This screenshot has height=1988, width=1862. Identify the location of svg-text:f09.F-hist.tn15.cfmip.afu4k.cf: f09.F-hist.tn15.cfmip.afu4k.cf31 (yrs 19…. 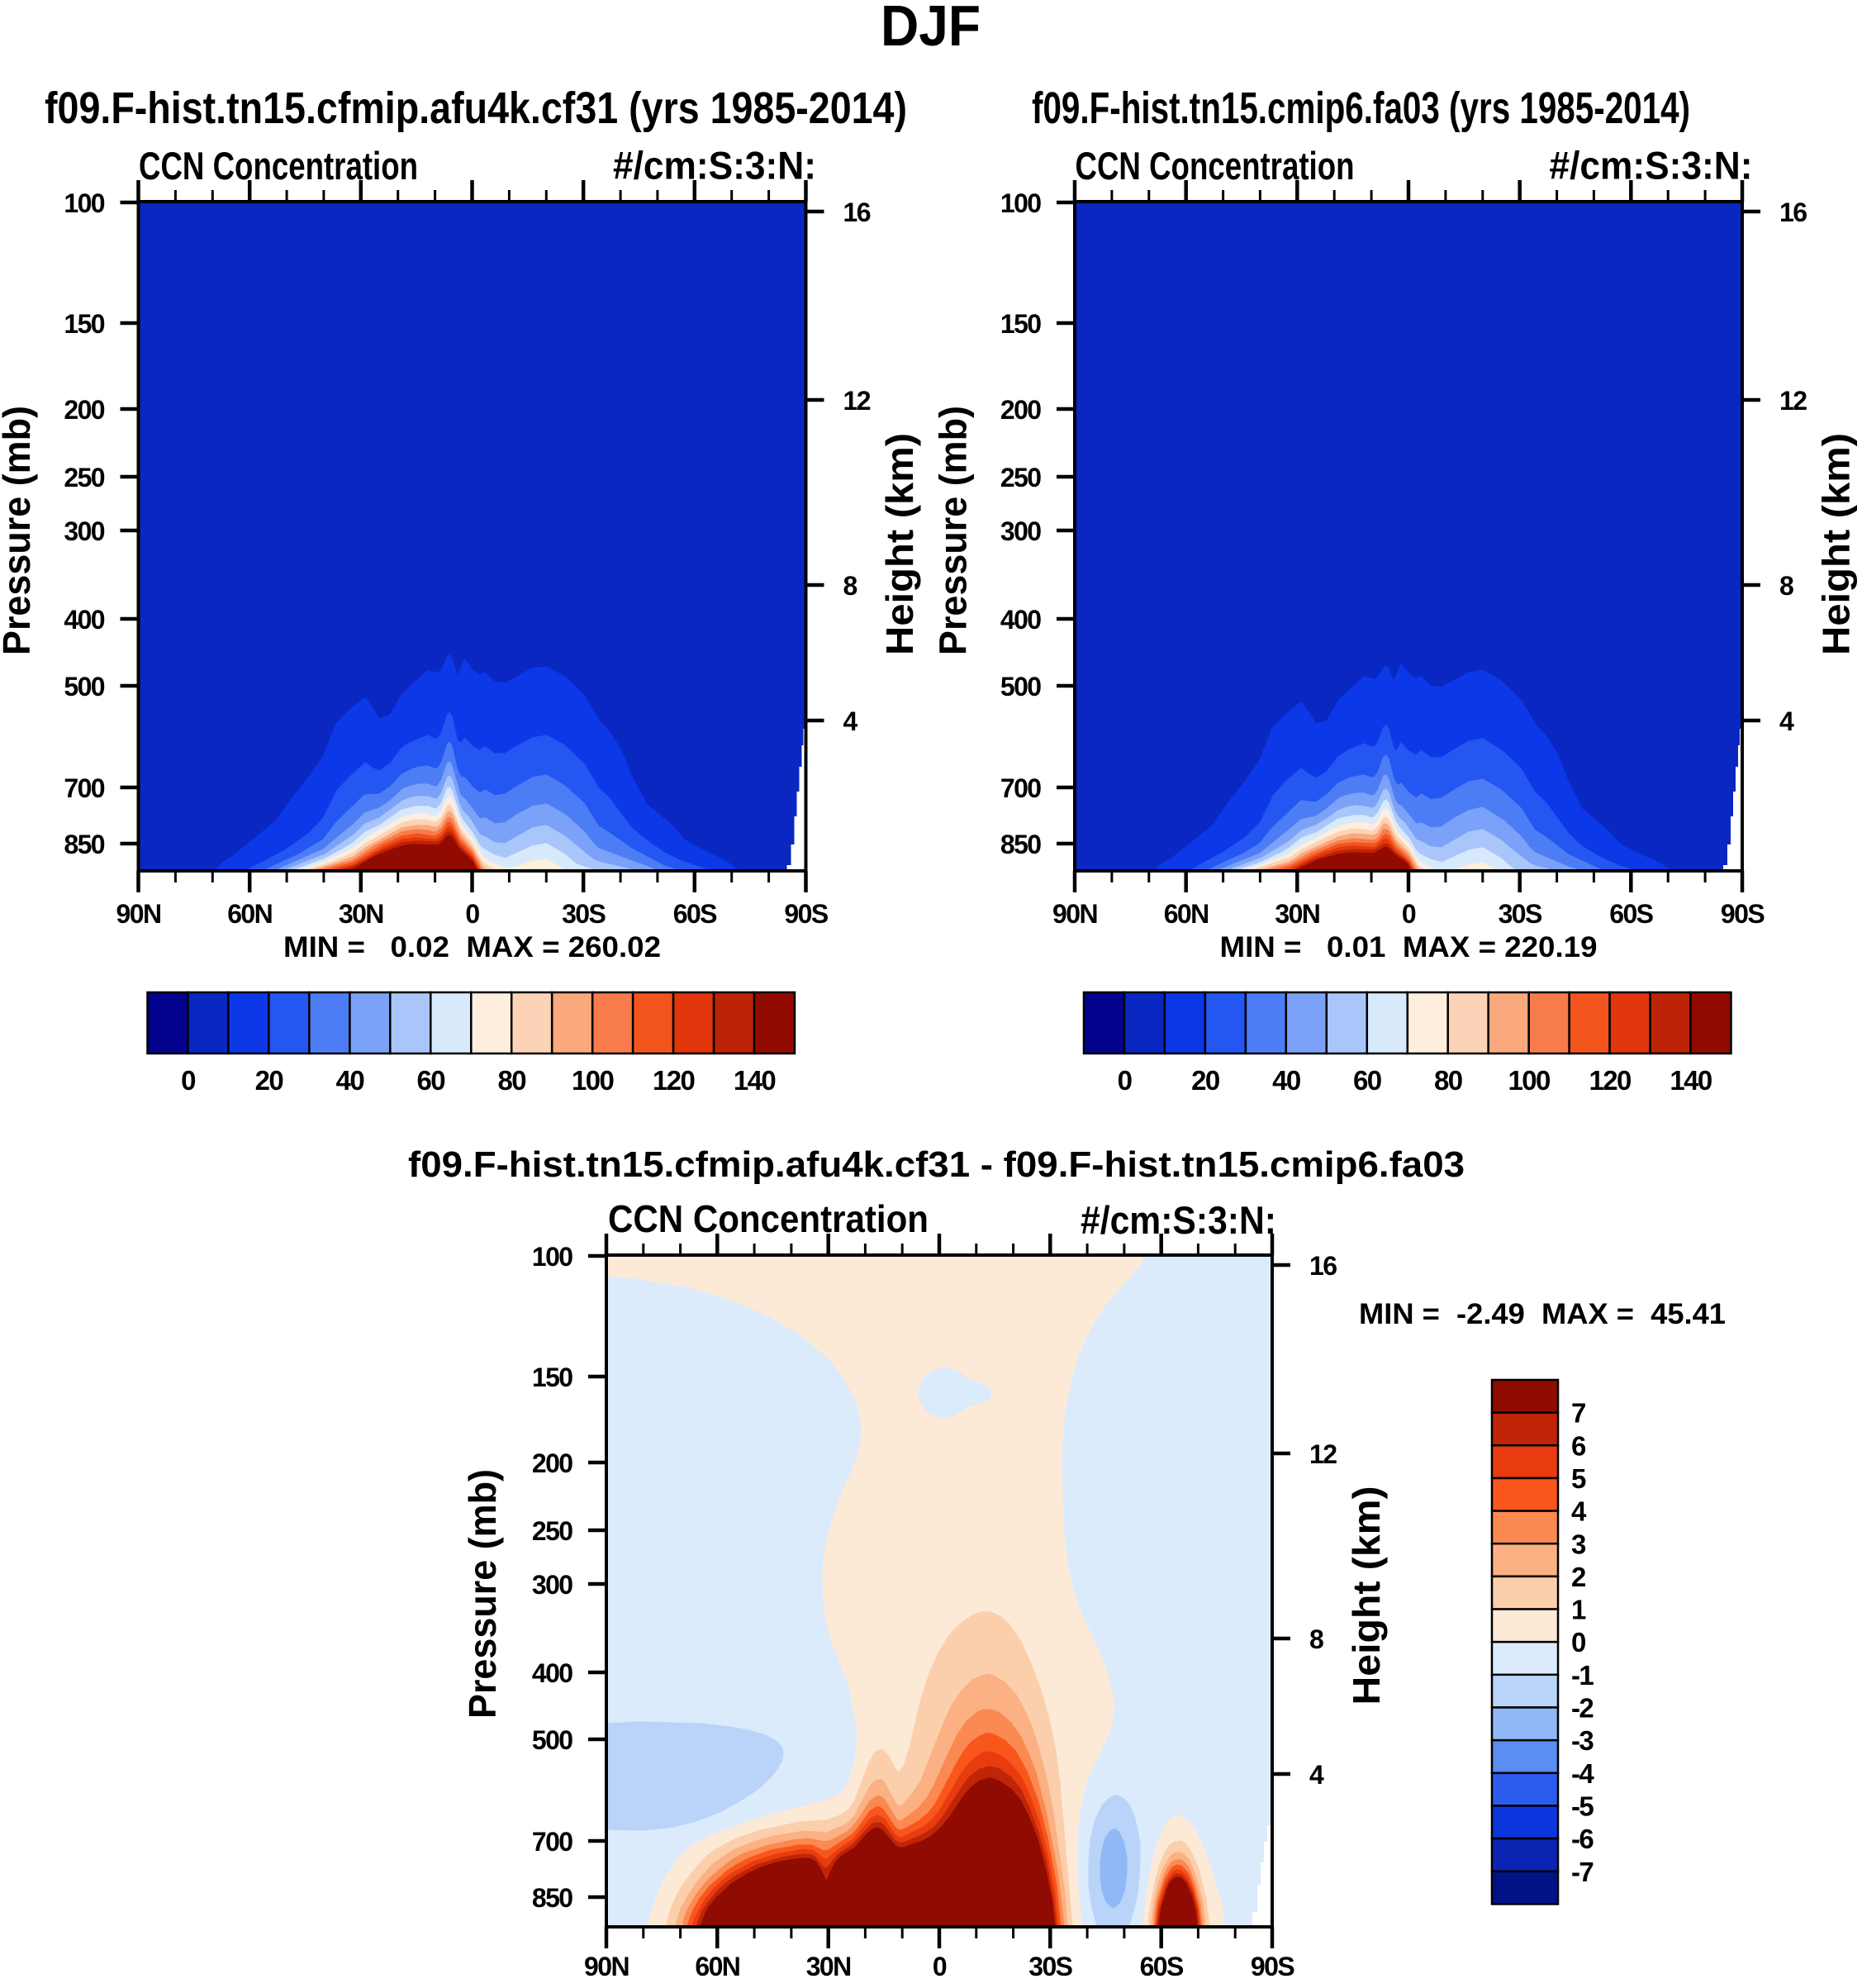
(476, 108).